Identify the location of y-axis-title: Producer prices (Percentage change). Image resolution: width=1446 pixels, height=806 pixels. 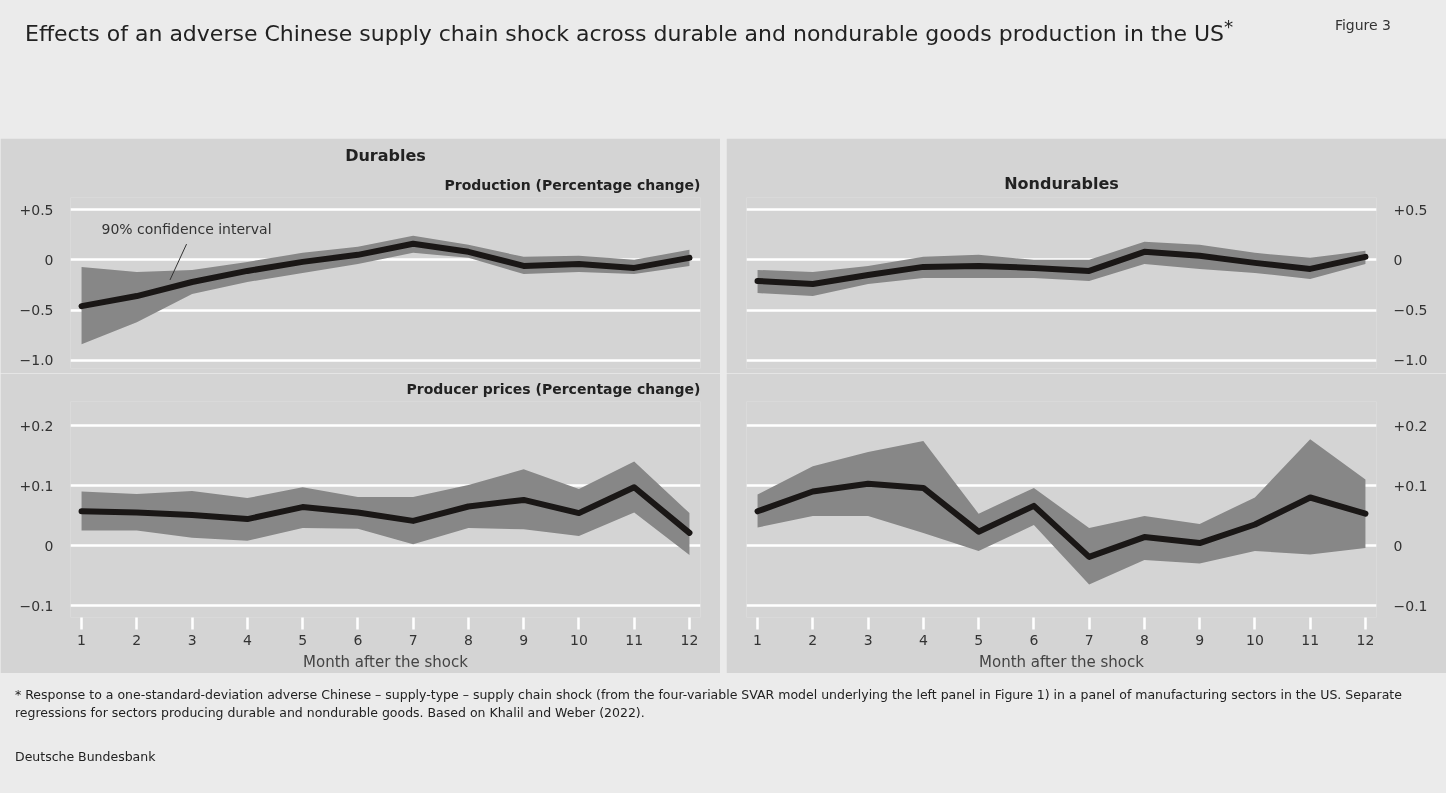
(553, 388).